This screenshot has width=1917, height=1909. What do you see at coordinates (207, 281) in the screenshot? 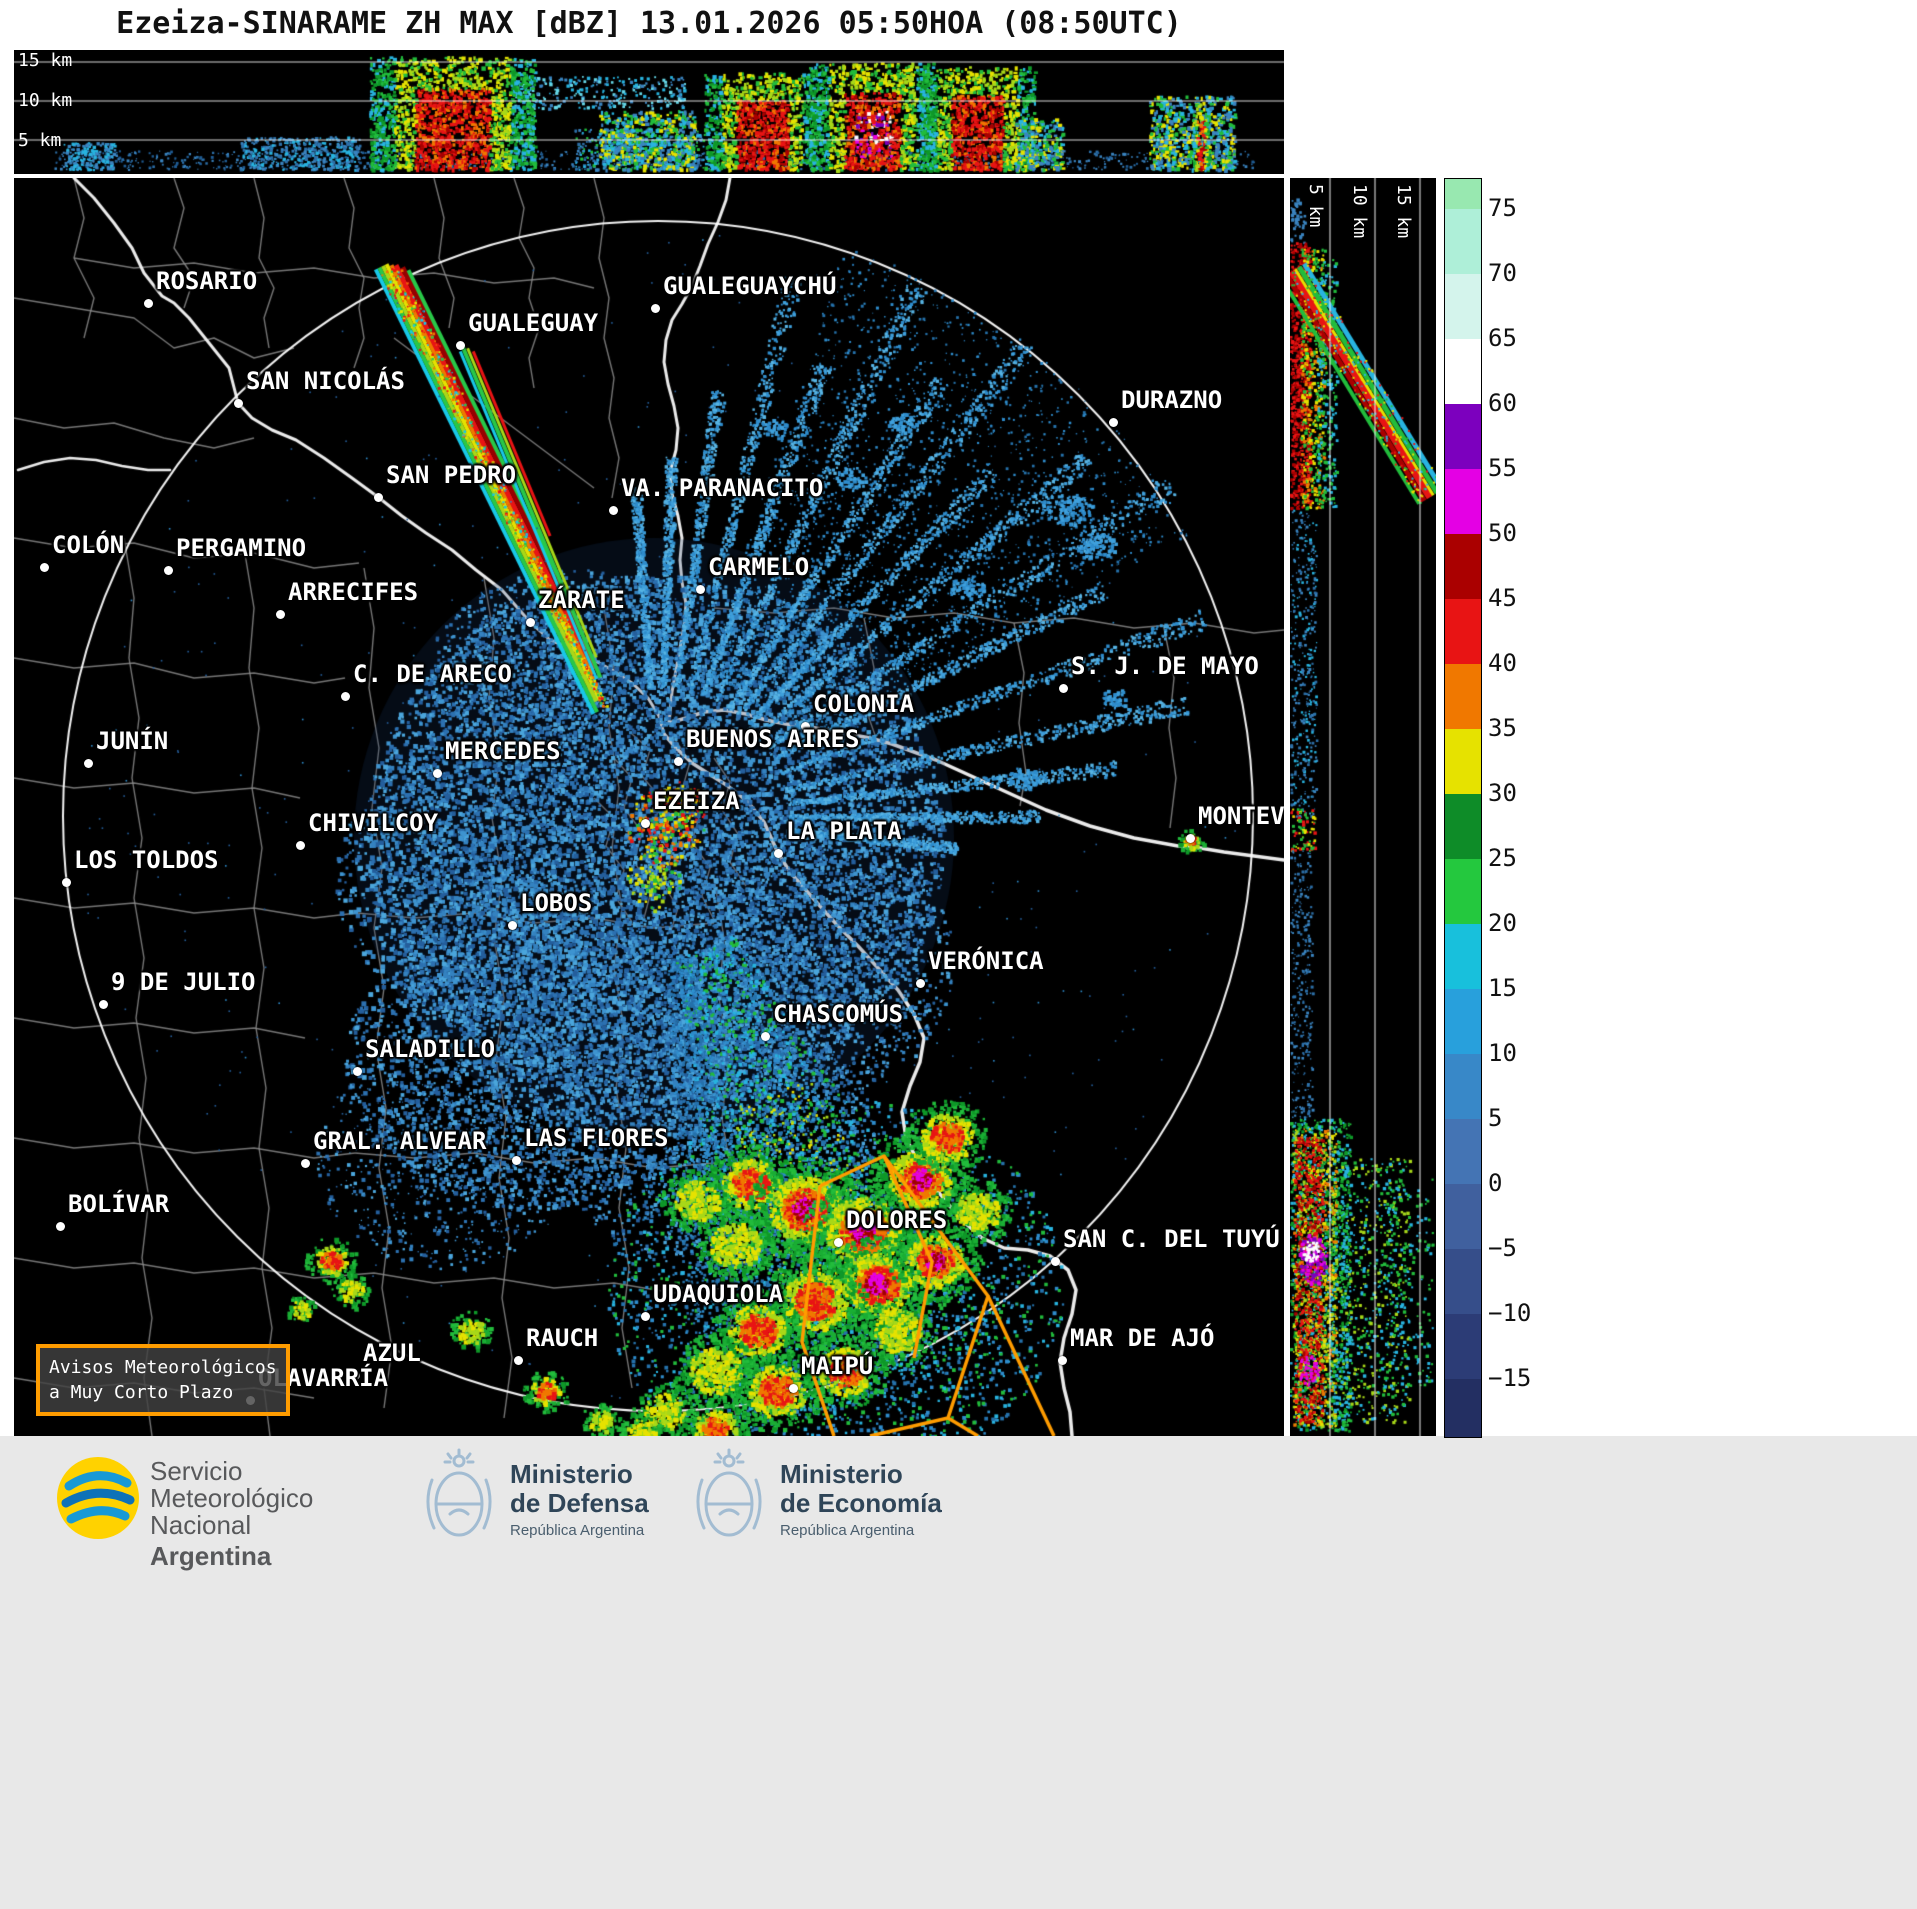
I see `city-label: ROSARIO` at bounding box center [207, 281].